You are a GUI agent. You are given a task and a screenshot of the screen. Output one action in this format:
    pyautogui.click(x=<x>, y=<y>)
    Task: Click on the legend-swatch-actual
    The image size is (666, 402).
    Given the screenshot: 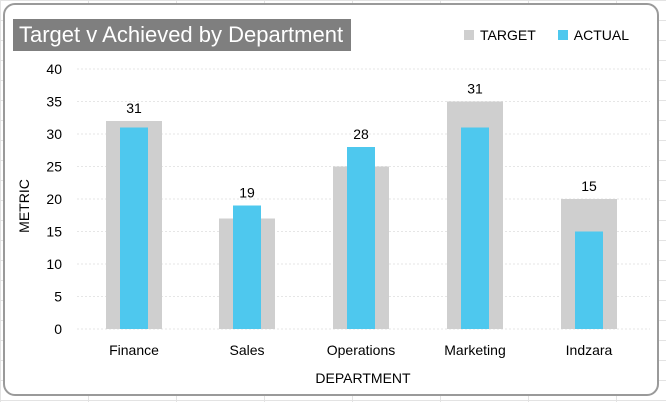 What is the action you would take?
    pyautogui.click(x=562, y=35)
    